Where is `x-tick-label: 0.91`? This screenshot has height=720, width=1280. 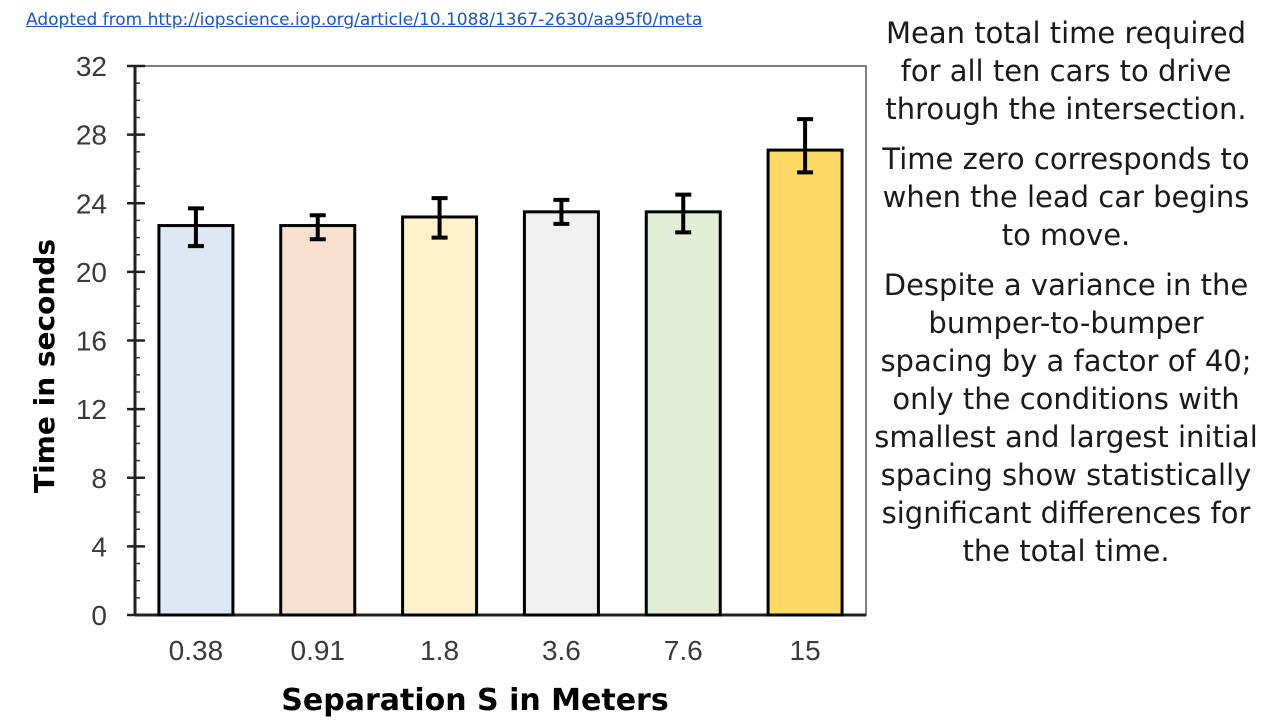 x-tick-label: 0.91 is located at coordinates (318, 650).